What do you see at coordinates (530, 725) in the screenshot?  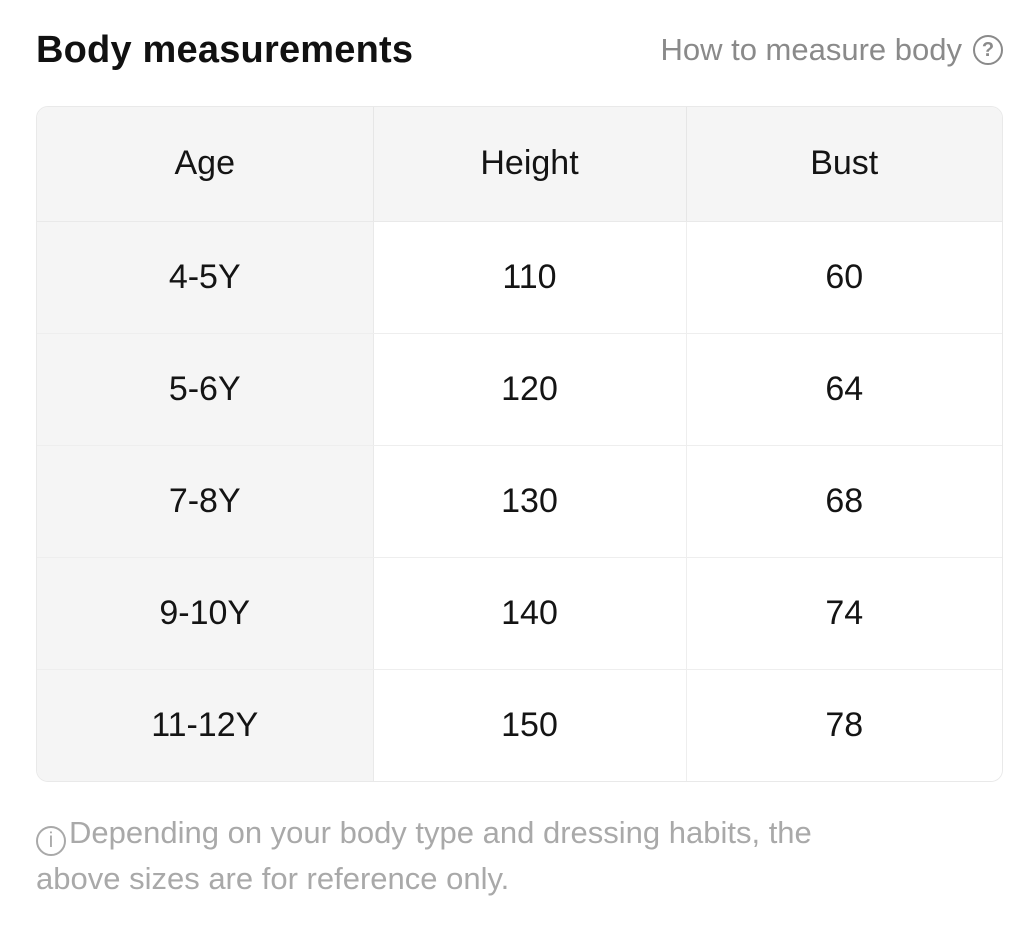 I see `height-cell: 150` at bounding box center [530, 725].